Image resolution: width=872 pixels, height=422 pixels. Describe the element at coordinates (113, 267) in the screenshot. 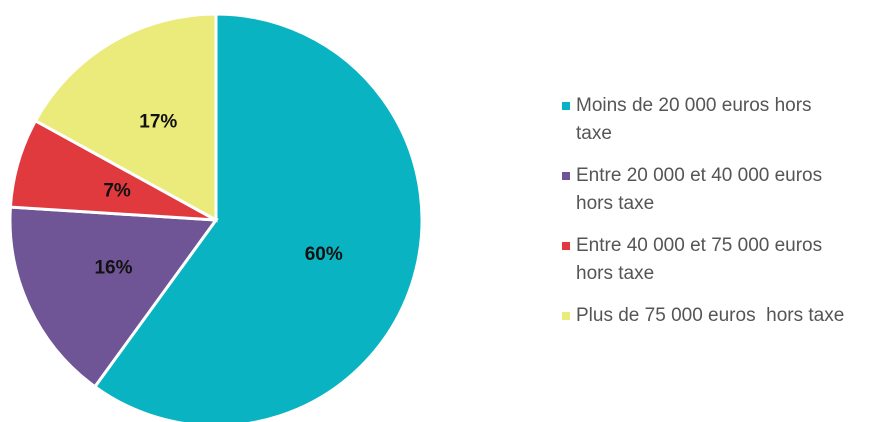

I see `data-label: 16%` at that location.